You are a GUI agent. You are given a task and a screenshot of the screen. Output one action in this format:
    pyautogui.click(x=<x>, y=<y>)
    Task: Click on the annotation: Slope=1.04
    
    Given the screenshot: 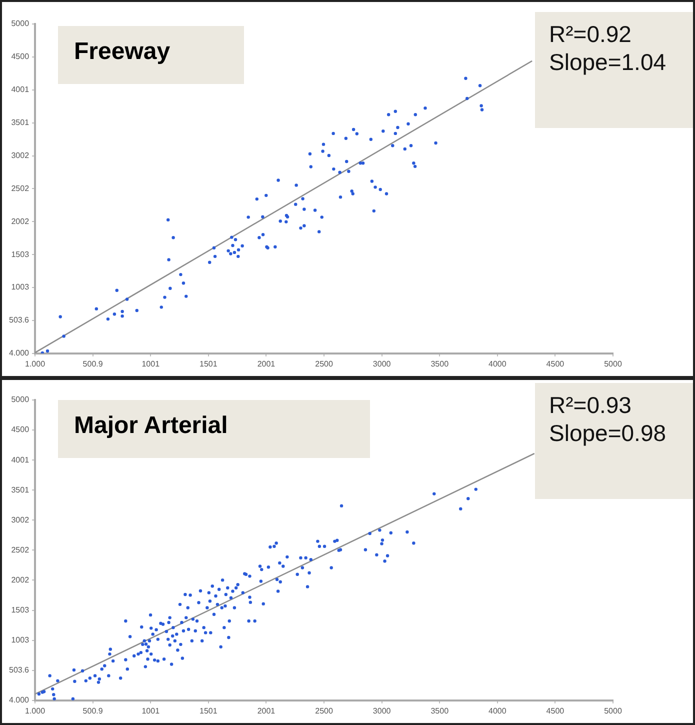 What is the action you would take?
    pyautogui.click(x=607, y=62)
    